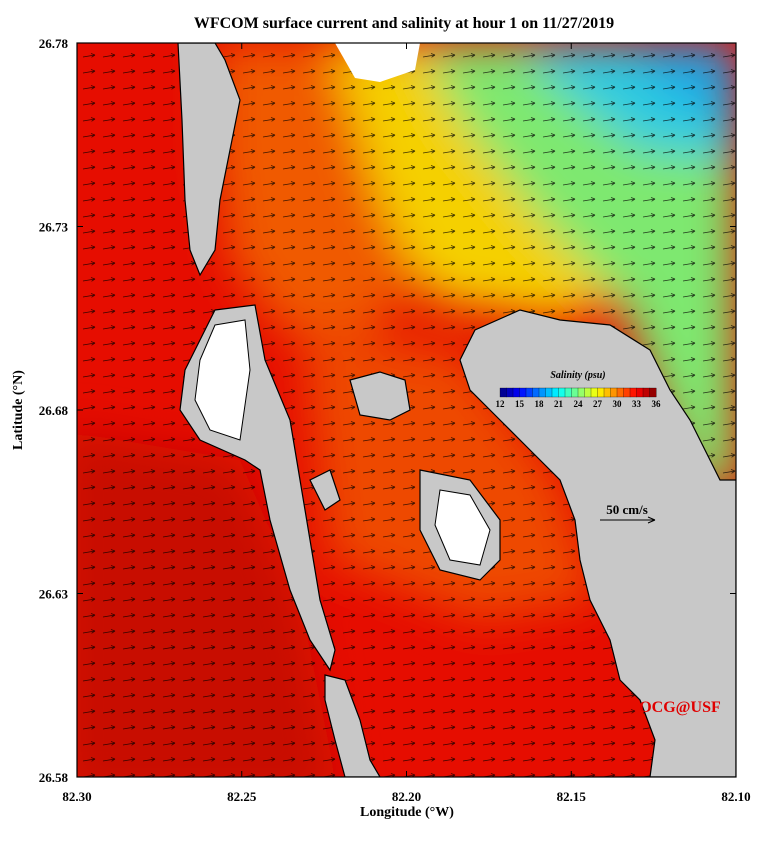 Image resolution: width=770 pixels, height=864 pixels. I want to click on y-tick-label: 26.58, so click(54, 777).